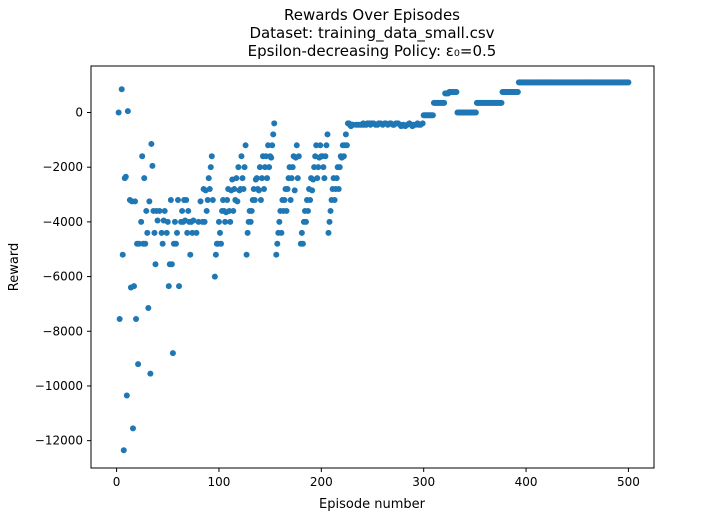 This screenshot has width=727, height=526. I want to click on chart-title-line-3: Epsilon-decreasing Policy: ε₀=0.5, so click(372, 51).